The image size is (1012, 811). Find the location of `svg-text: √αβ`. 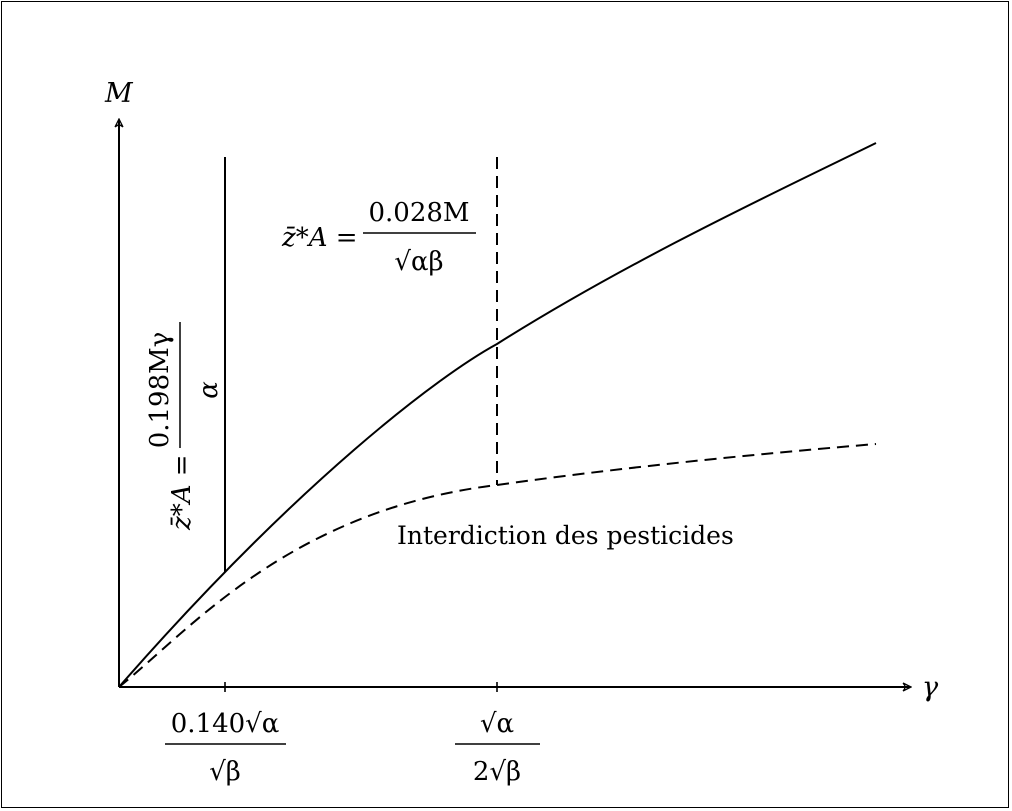

svg-text: √αβ is located at coordinates (418, 262).